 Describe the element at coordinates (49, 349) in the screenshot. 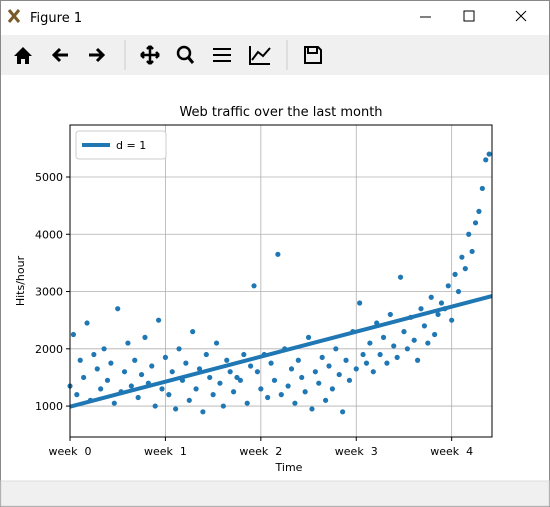

I see `y-tick-label: 2000` at that location.